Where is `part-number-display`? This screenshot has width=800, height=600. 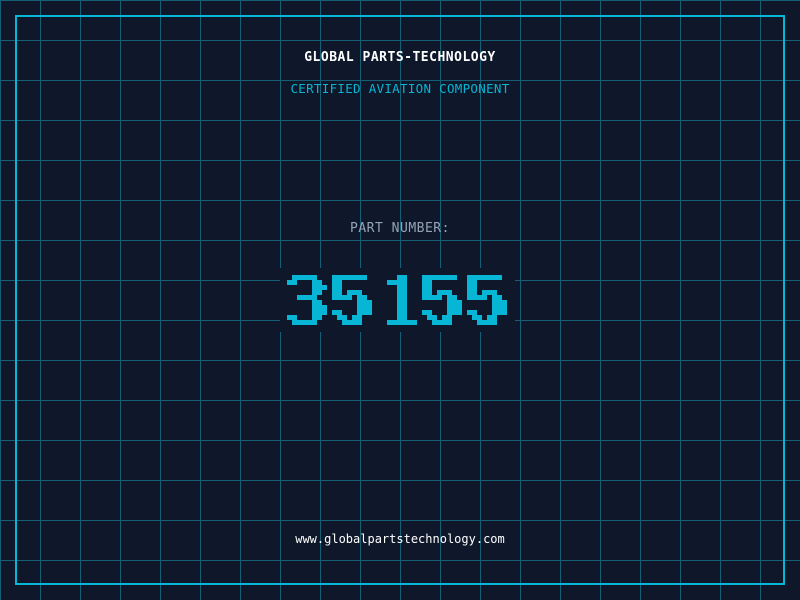
part-number-display is located at coordinates (397, 300).